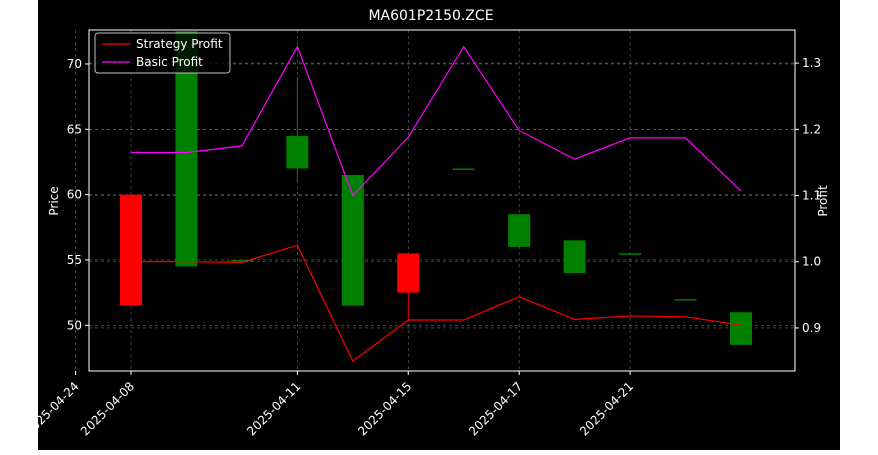  Describe the element at coordinates (495, 408) in the screenshot. I see `x-tick-label: 2025-04-17` at that location.